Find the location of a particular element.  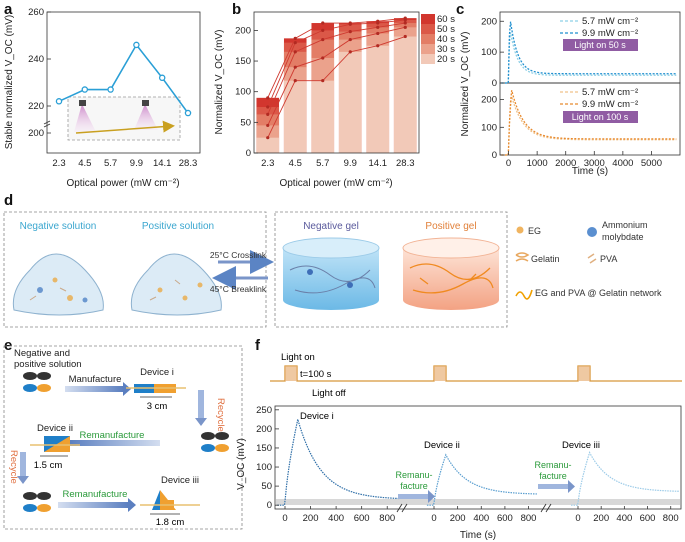

light-schedule-line is located at coordinates (476, 373).